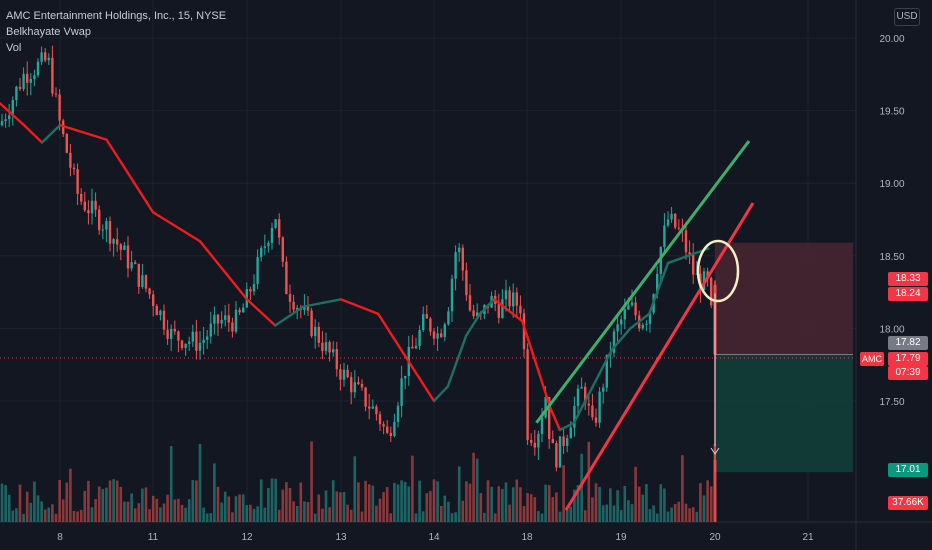  Describe the element at coordinates (808, 537) in the screenshot. I see `time-tick-label: 21` at that location.